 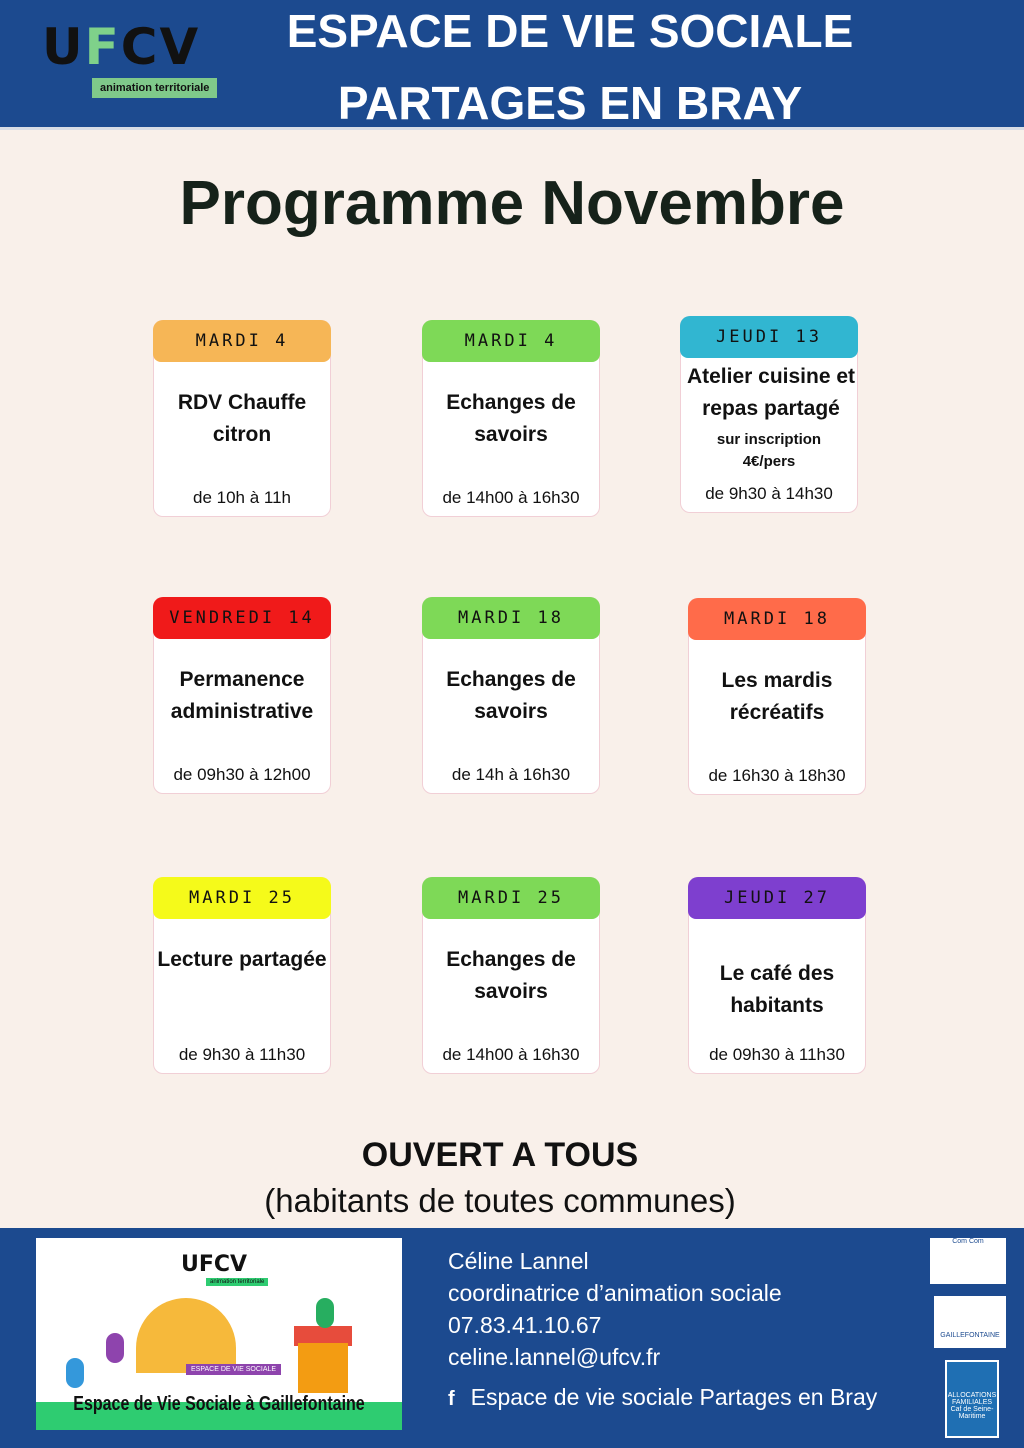 I want to click on event-card: MARDI 4 RDV Chauffe citron de 10h à 11h, so click(x=242, y=418).